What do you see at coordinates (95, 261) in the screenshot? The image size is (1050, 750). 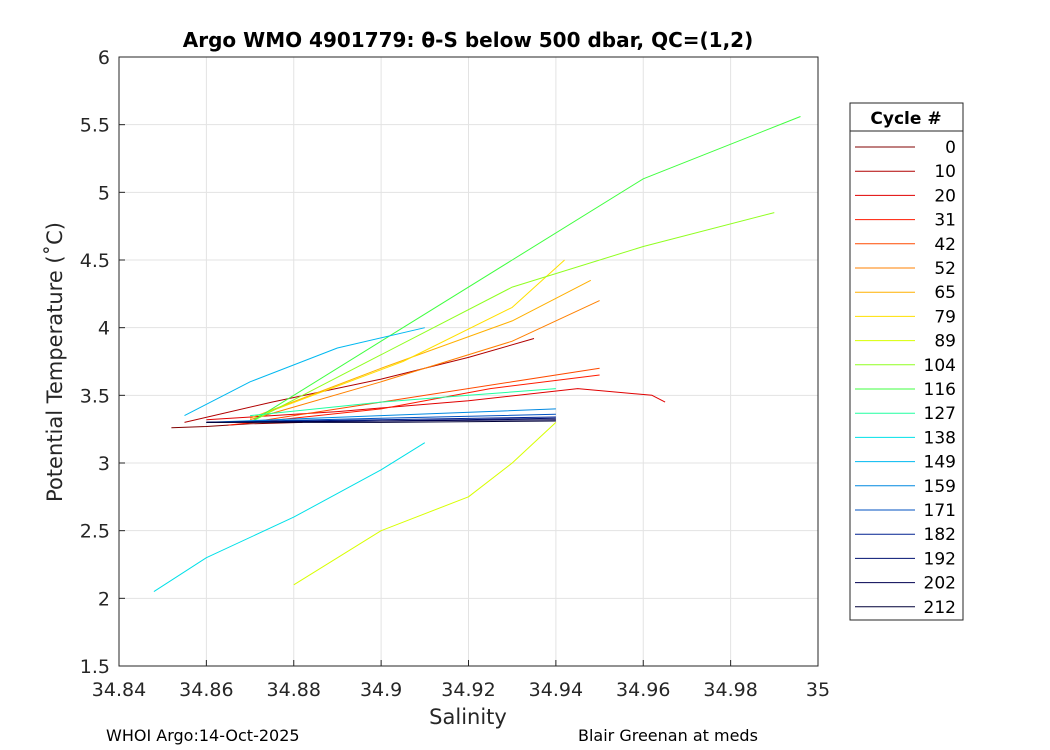 I see `y-tick-label: 4.5` at bounding box center [95, 261].